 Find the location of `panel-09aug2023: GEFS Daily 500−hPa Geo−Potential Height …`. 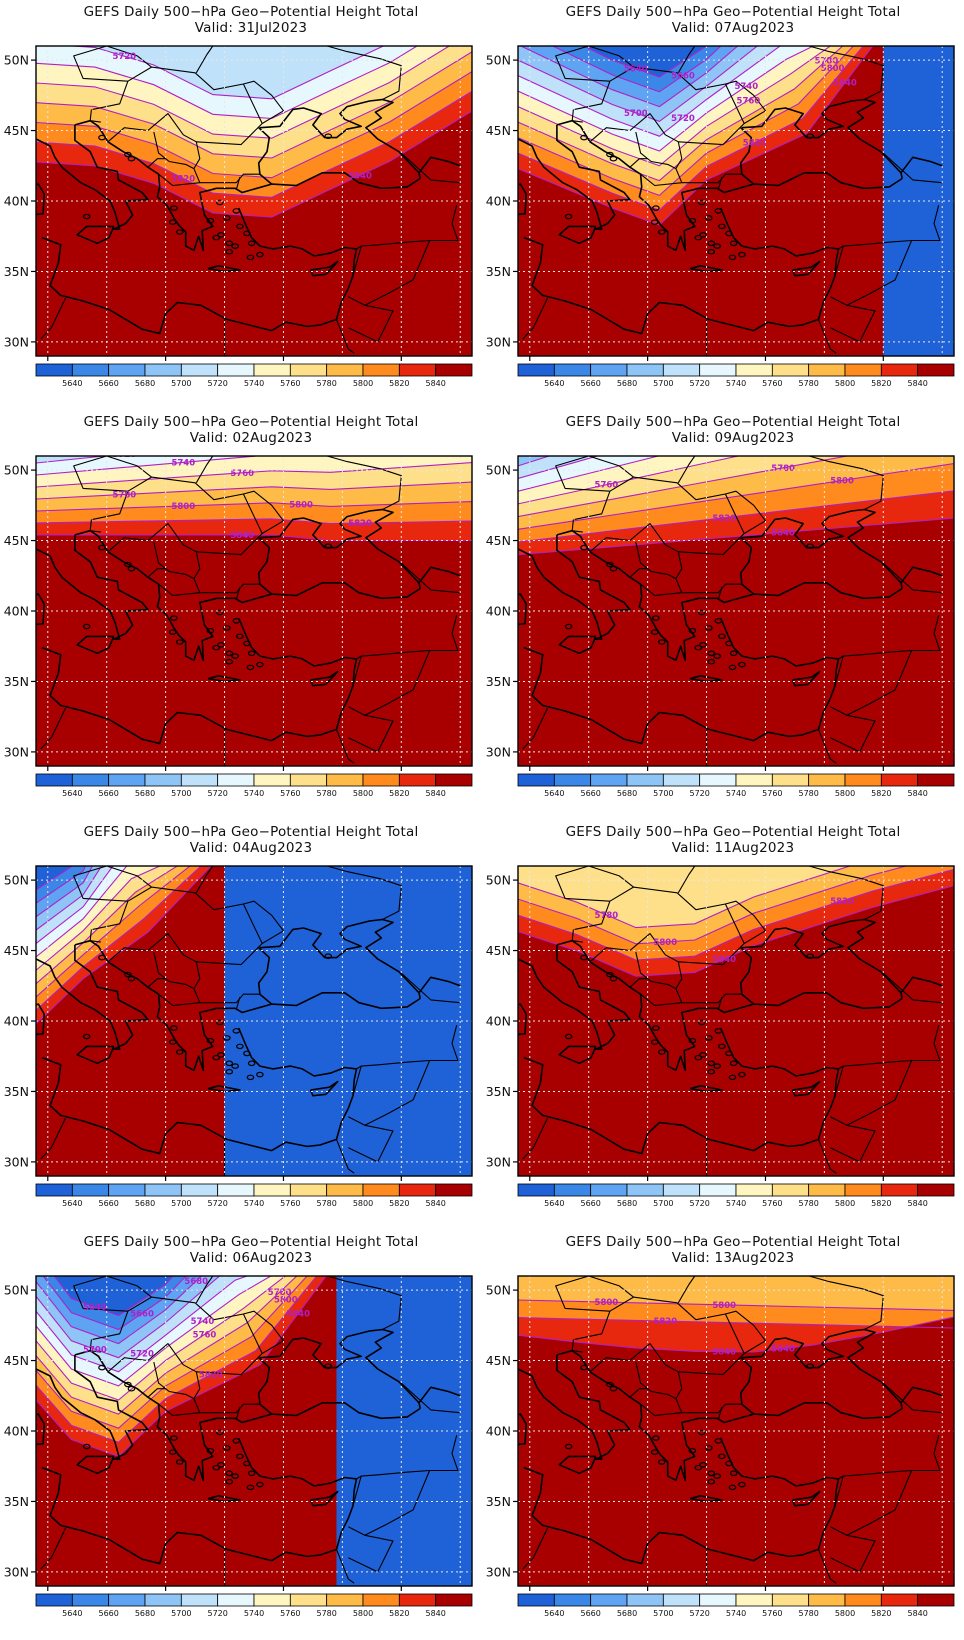

panel-09aug2023: GEFS Daily 500−hPa Geo−Potential Height … is located at coordinates (723, 615).